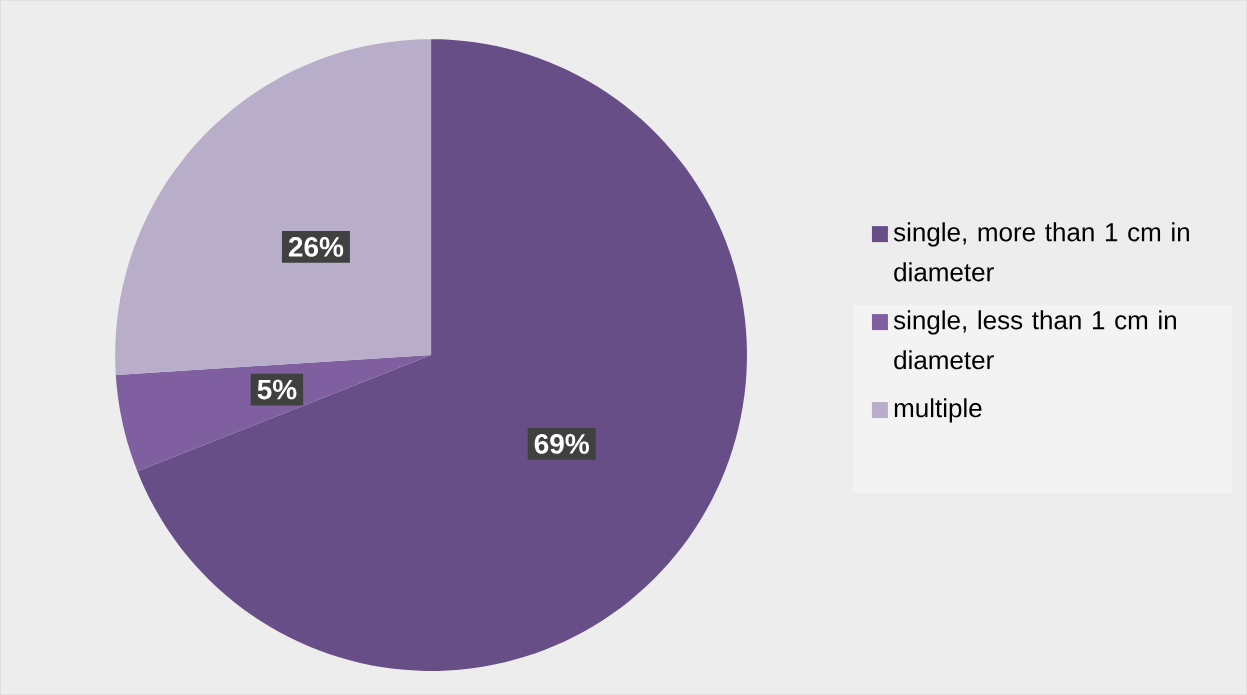  Describe the element at coordinates (316, 246) in the screenshot. I see `data-label: 26%` at that location.